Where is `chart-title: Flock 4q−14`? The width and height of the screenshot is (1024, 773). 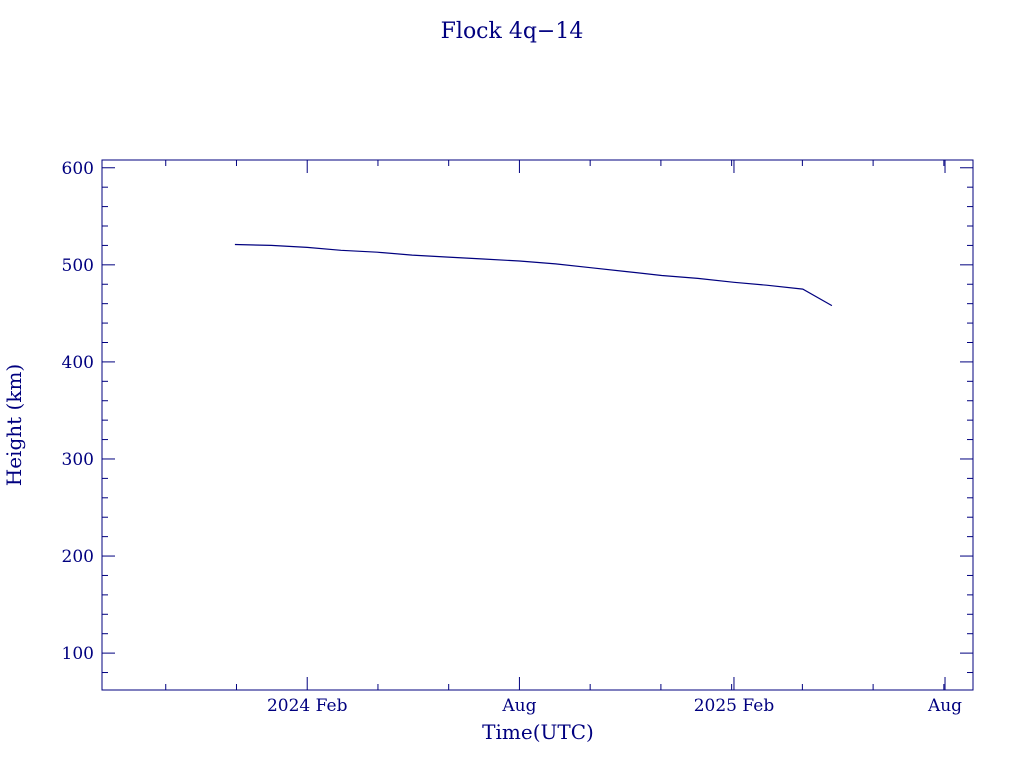 chart-title: Flock 4q−14 is located at coordinates (512, 31).